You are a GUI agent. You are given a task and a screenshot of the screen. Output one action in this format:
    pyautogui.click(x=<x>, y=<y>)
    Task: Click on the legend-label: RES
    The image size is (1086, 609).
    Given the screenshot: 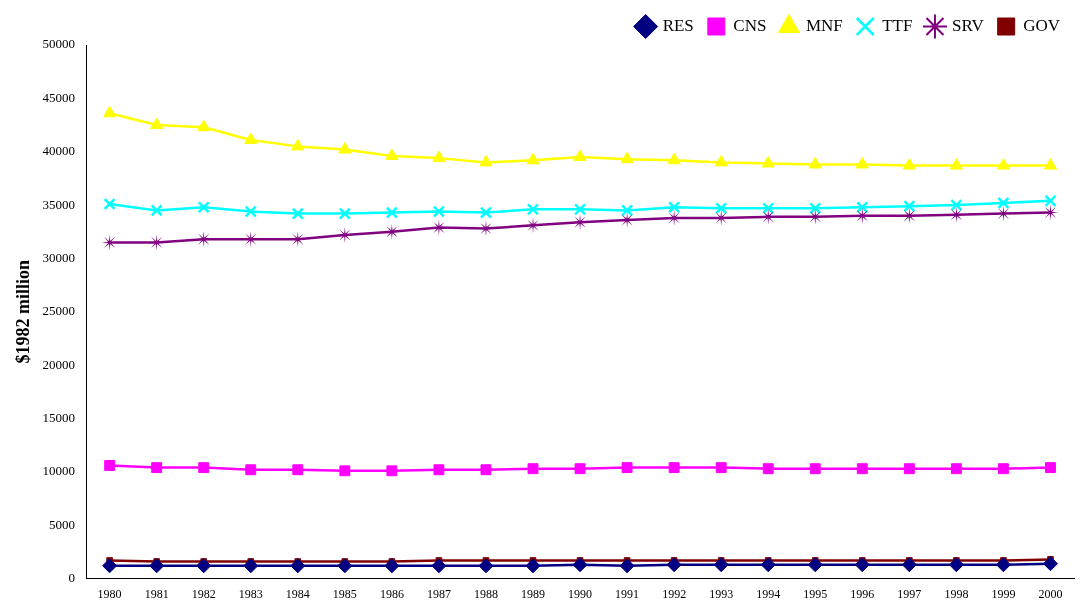 What is the action you would take?
    pyautogui.click(x=678, y=25)
    